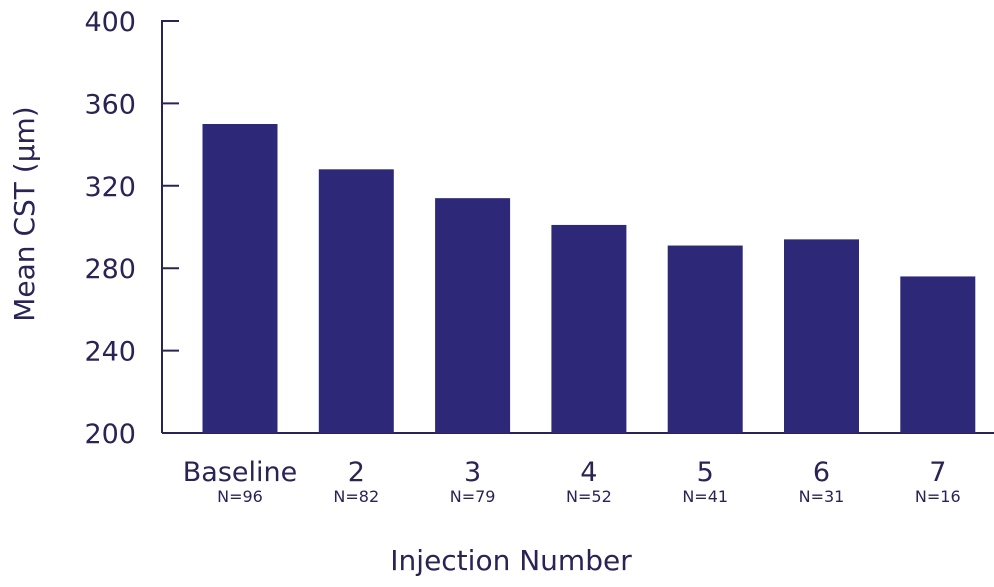 This screenshot has height=587, width=994. I want to click on y-tick-label: 400, so click(110, 22).